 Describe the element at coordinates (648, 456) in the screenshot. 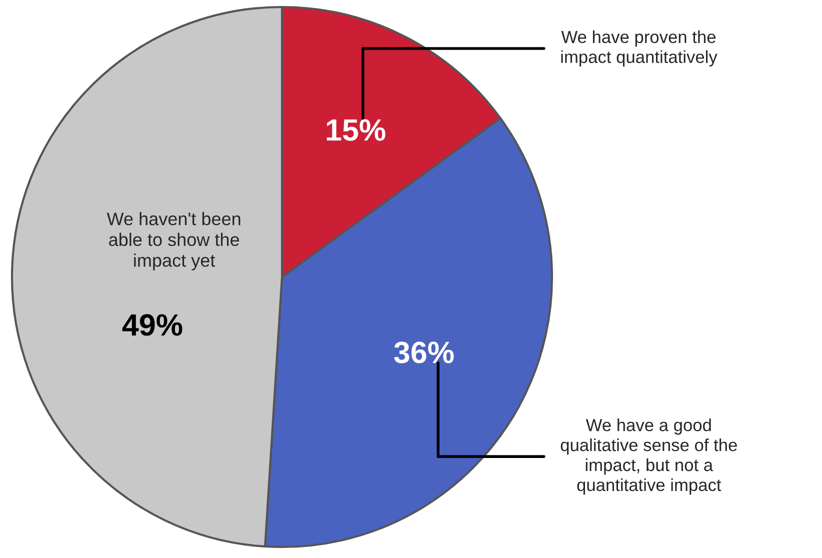

I see `slice-label: We have a good qualitative sense of the impact, but not a quantitative impact` at that location.